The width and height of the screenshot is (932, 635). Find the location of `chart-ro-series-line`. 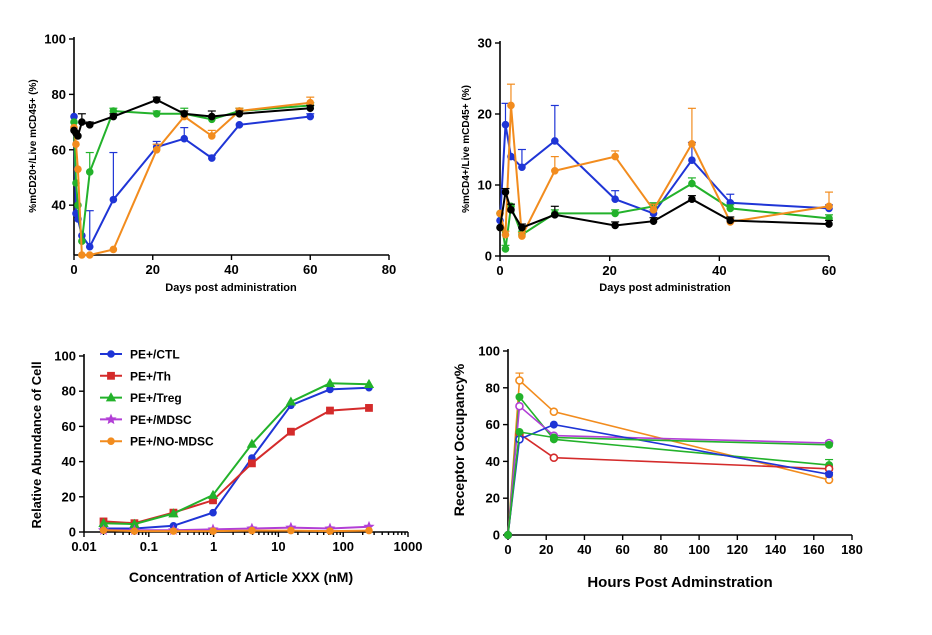

chart-ro-series-line is located at coordinates (668, 470).